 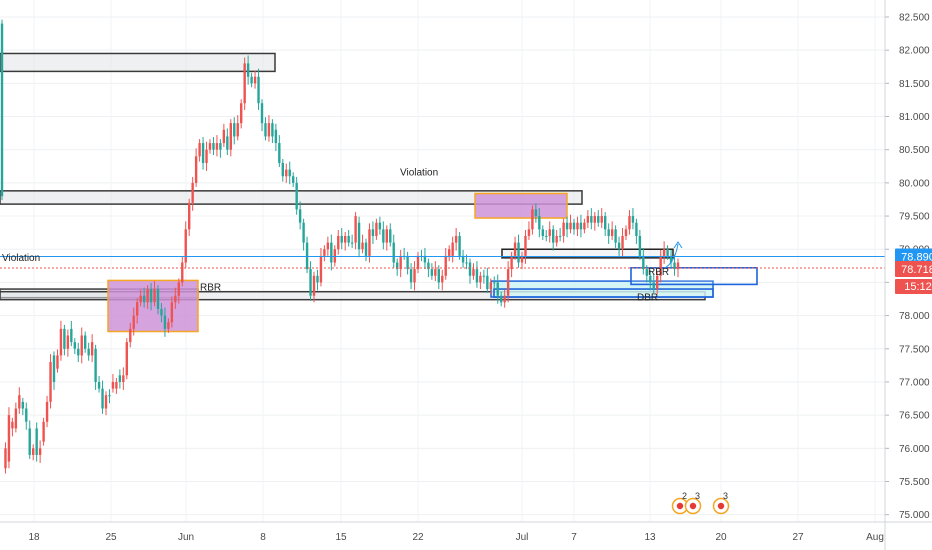 I want to click on y-tick-label: 80.000, so click(x=914, y=183).